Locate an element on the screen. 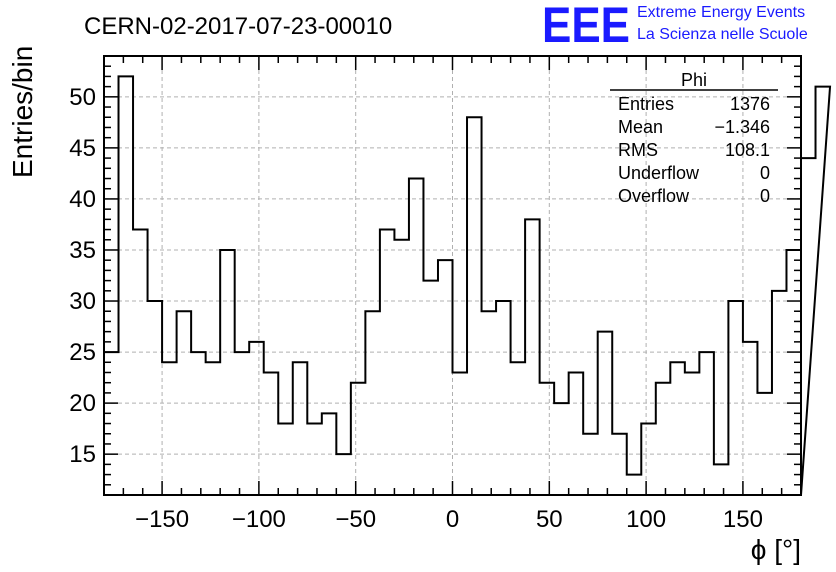  y-tick-label: 40 is located at coordinates (82, 199).